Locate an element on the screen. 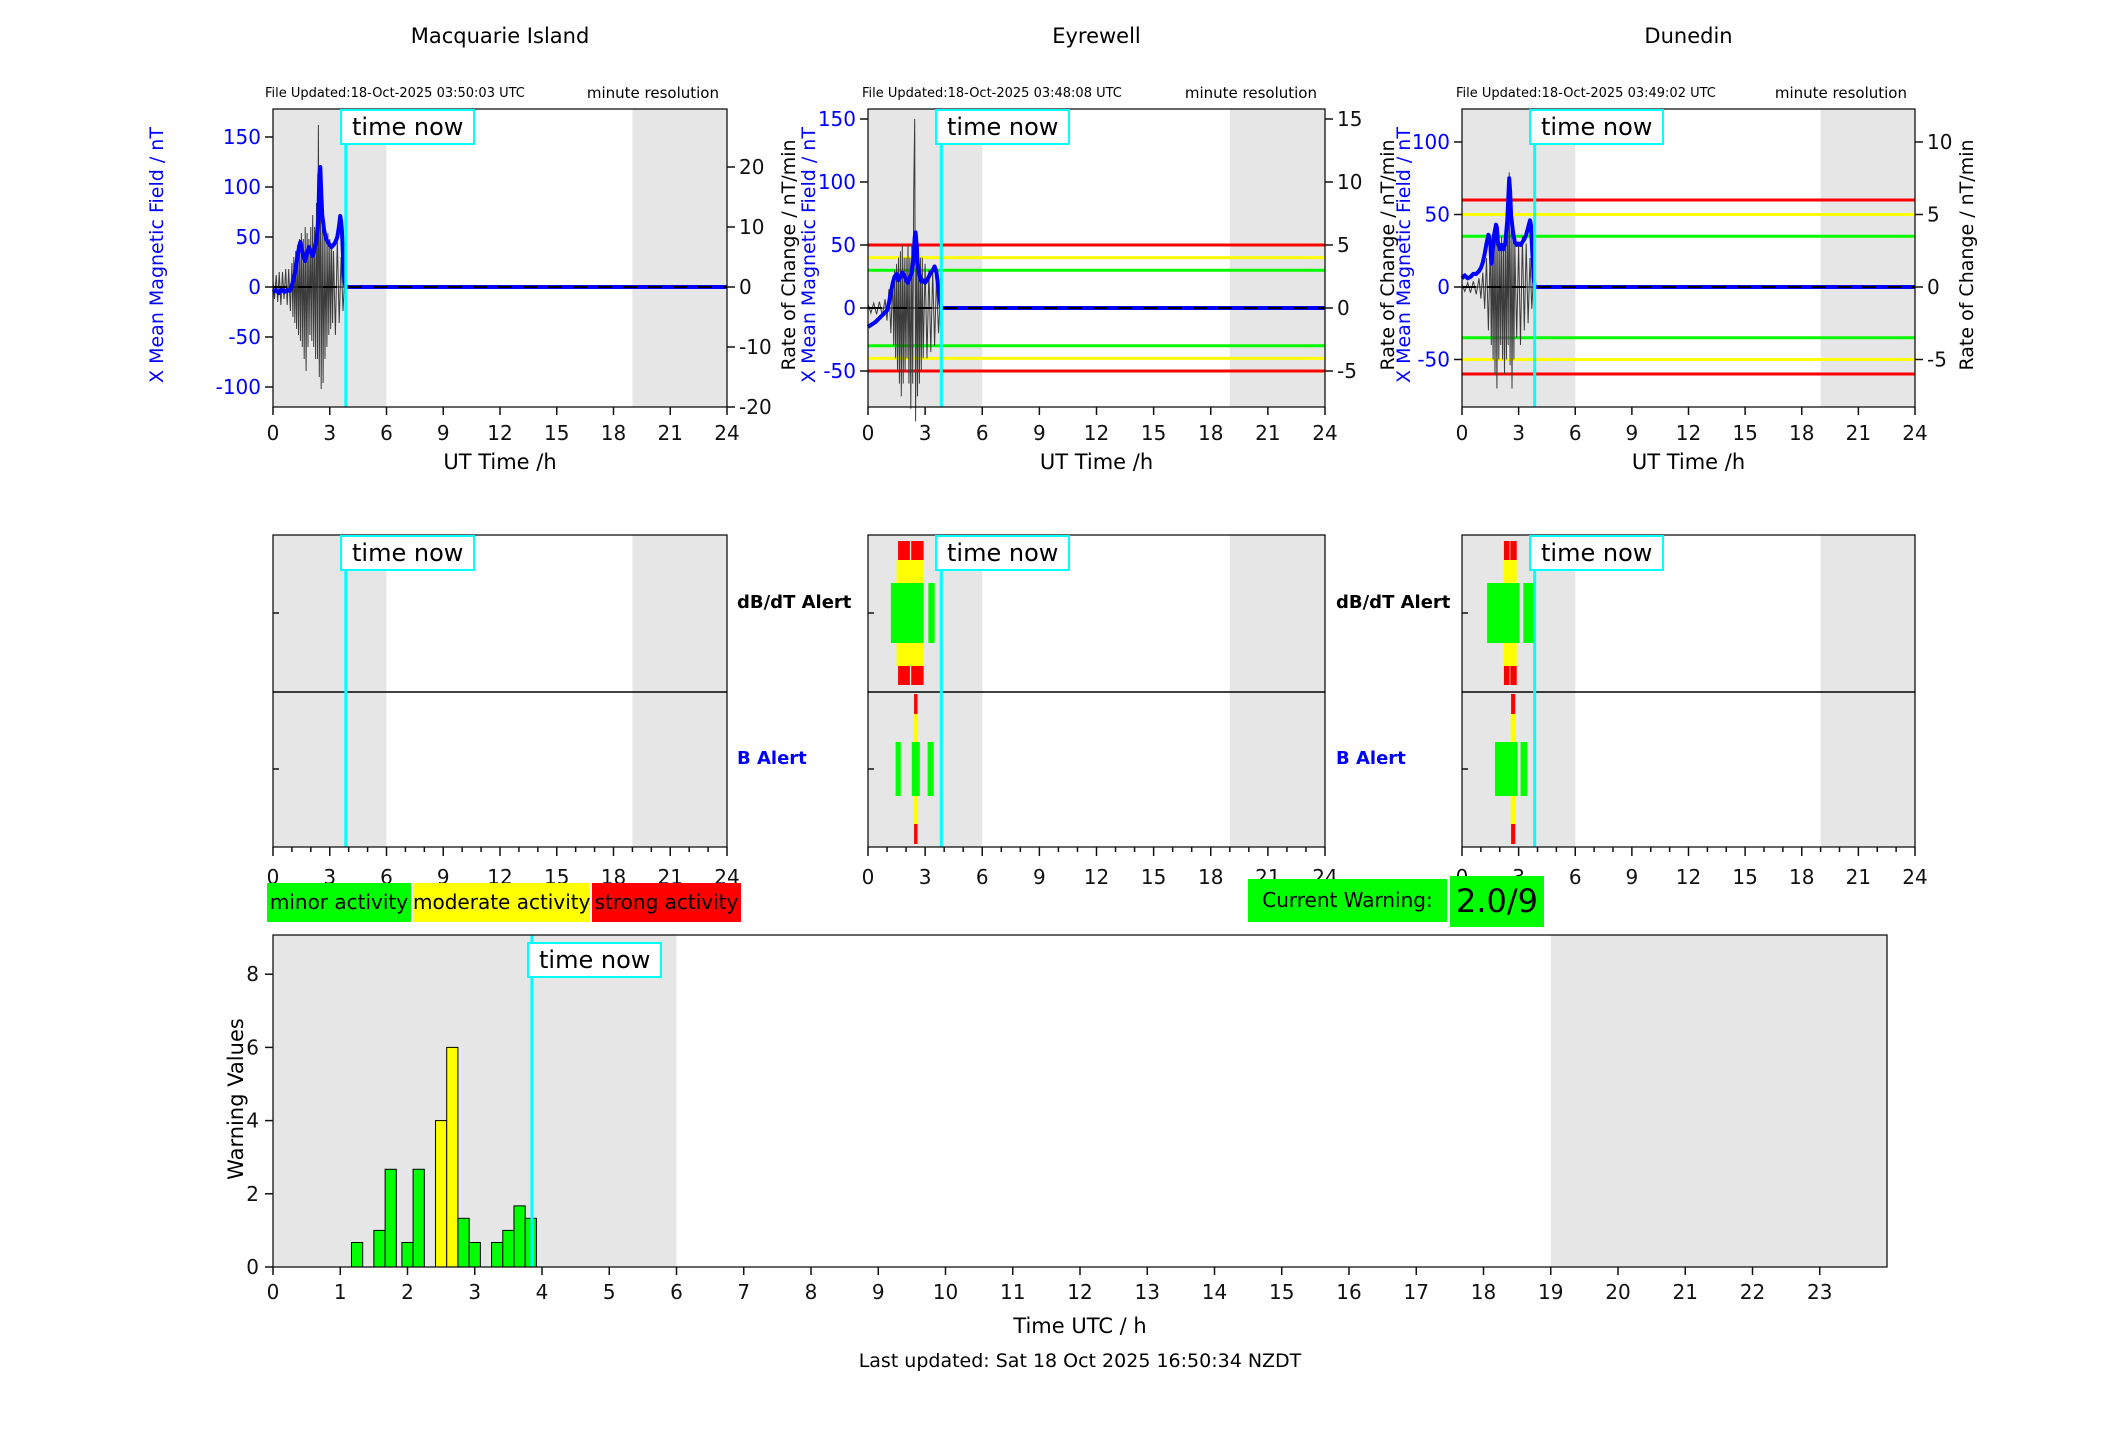 The width and height of the screenshot is (2117, 1437). y-axis-label-xmean-dunedin: X Mean Magnetic Field / nT is located at coordinates (1404, 255).